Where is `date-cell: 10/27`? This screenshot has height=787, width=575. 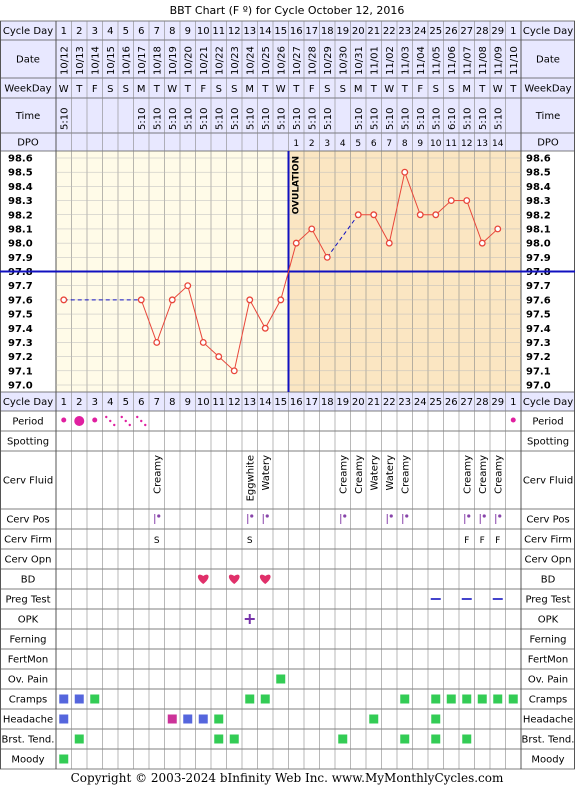
date-cell: 10/27 is located at coordinates (297, 60).